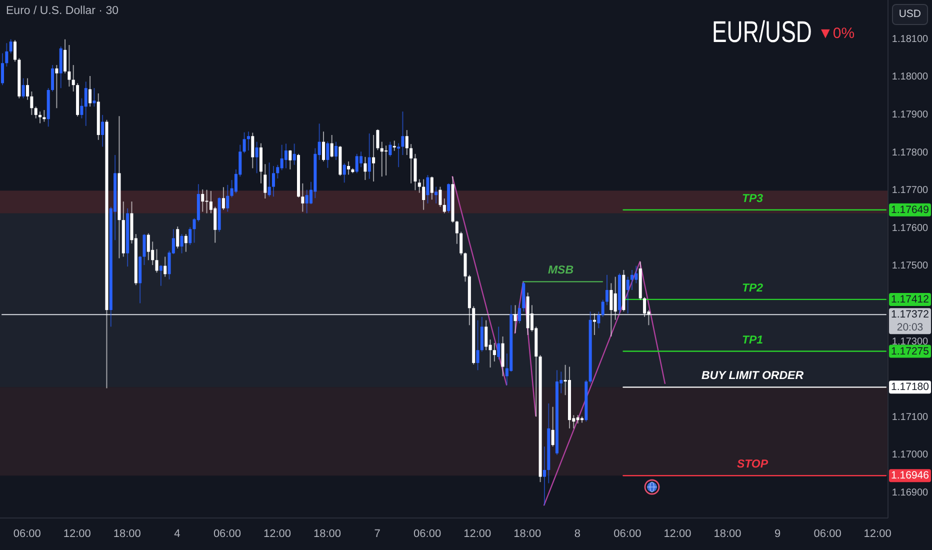 The height and width of the screenshot is (550, 932). I want to click on y-tick-label: 1.17100, so click(910, 417).